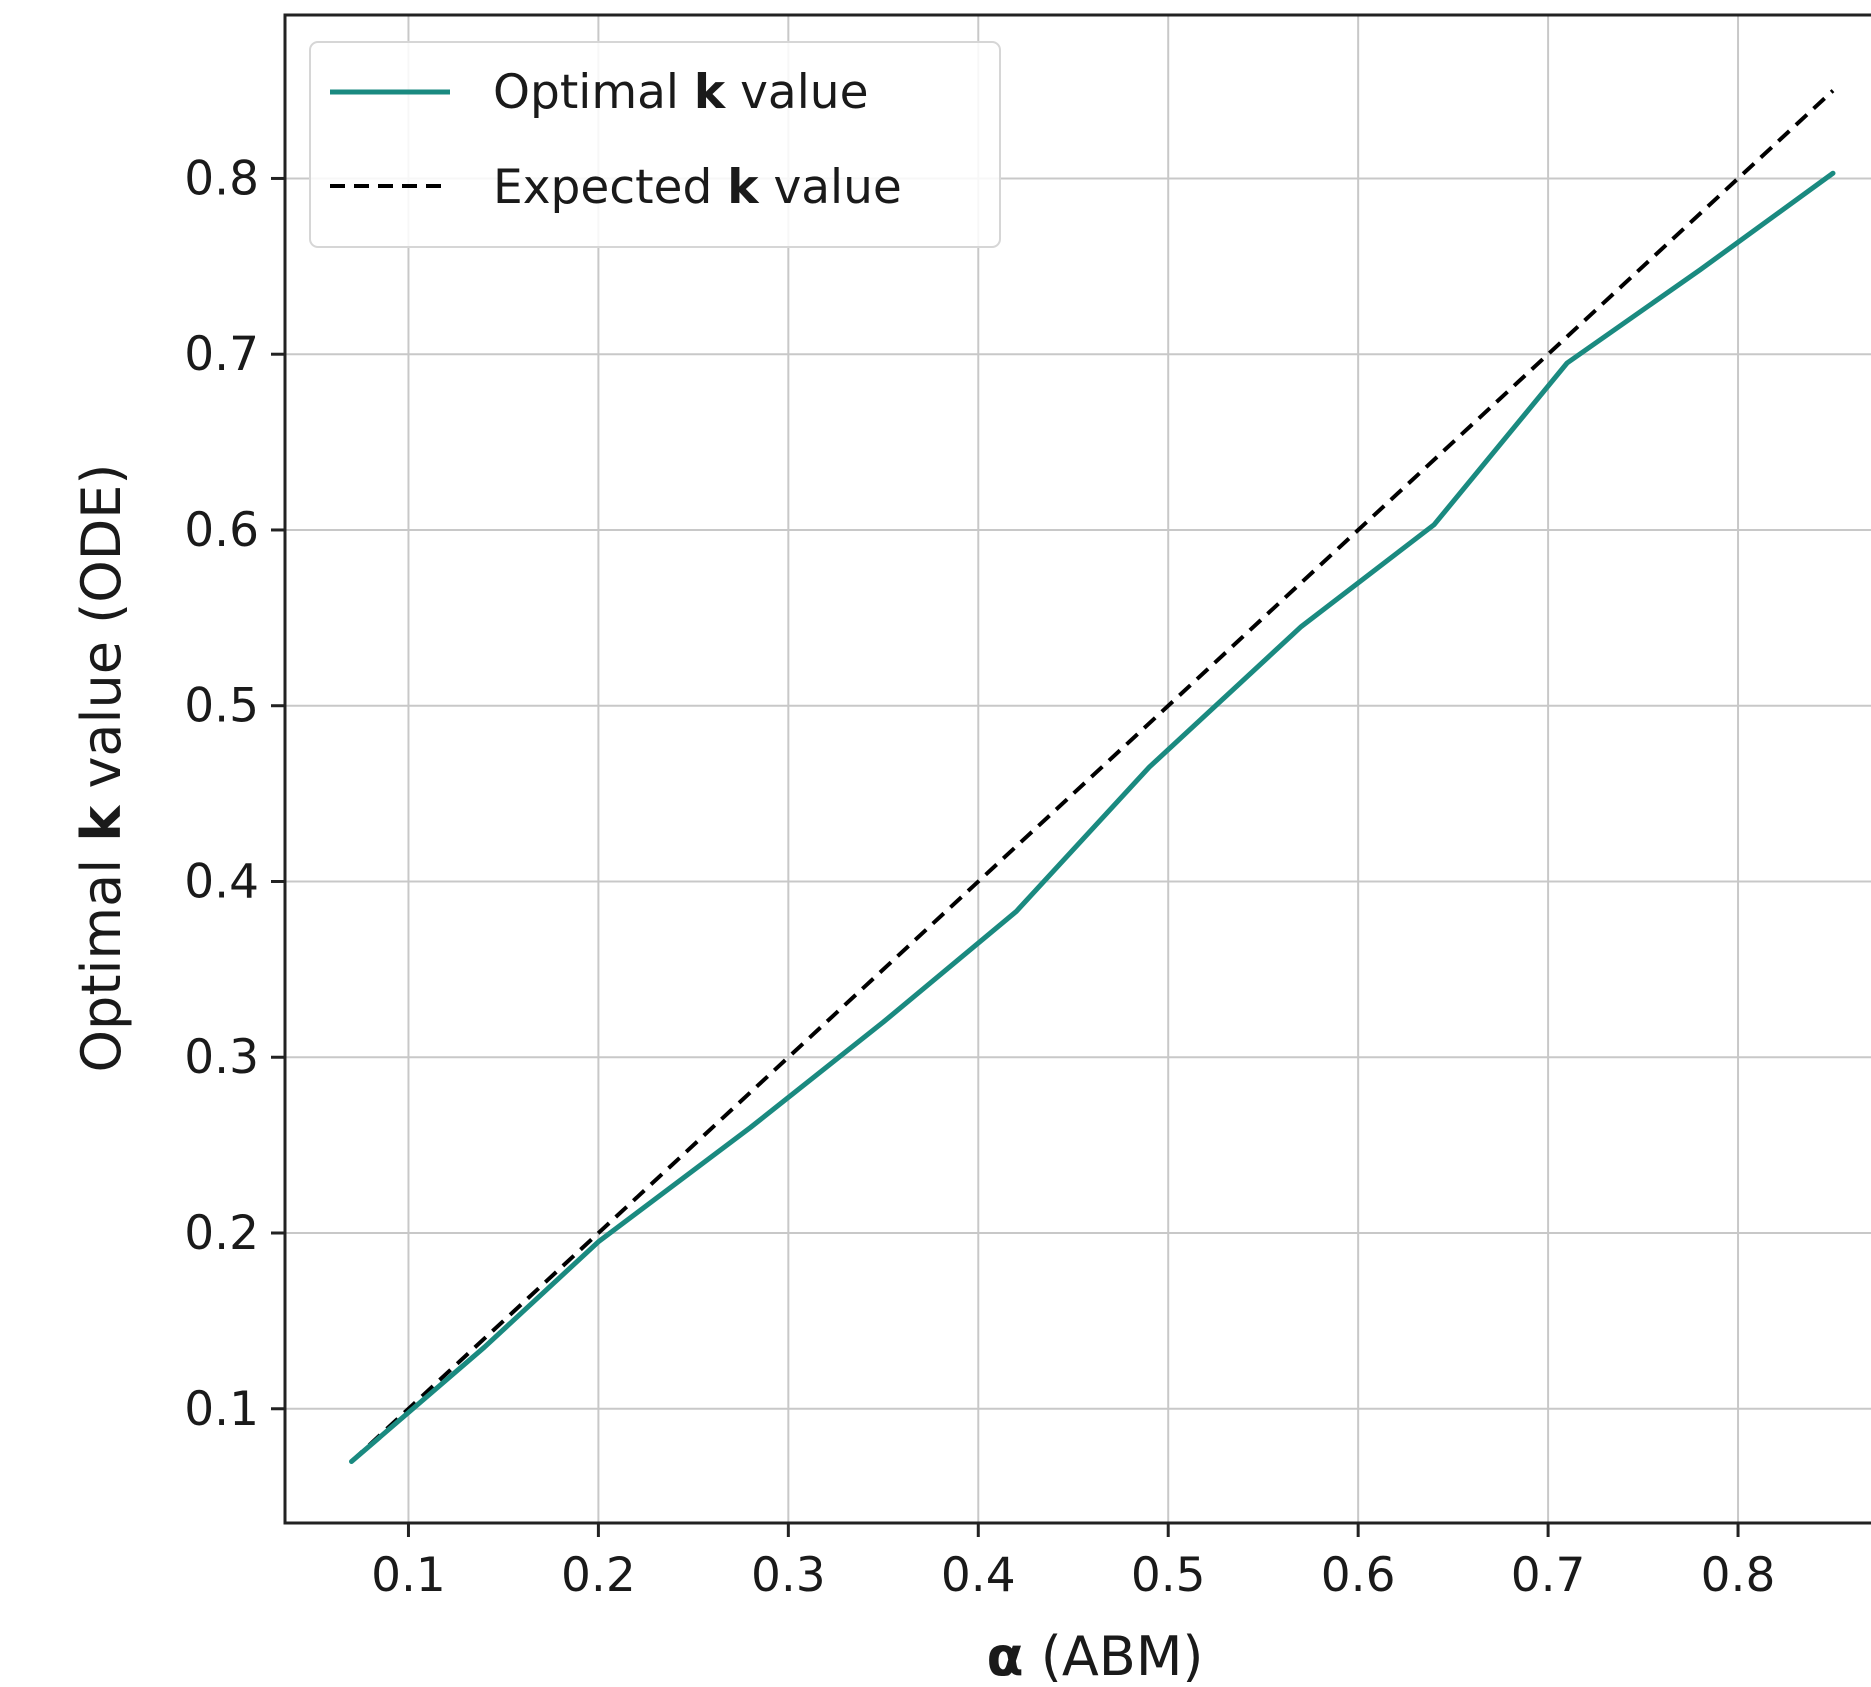 The height and width of the screenshot is (1687, 1871). Describe the element at coordinates (1005, 1656) in the screenshot. I see `x-axis-label-symbol: α` at that location.